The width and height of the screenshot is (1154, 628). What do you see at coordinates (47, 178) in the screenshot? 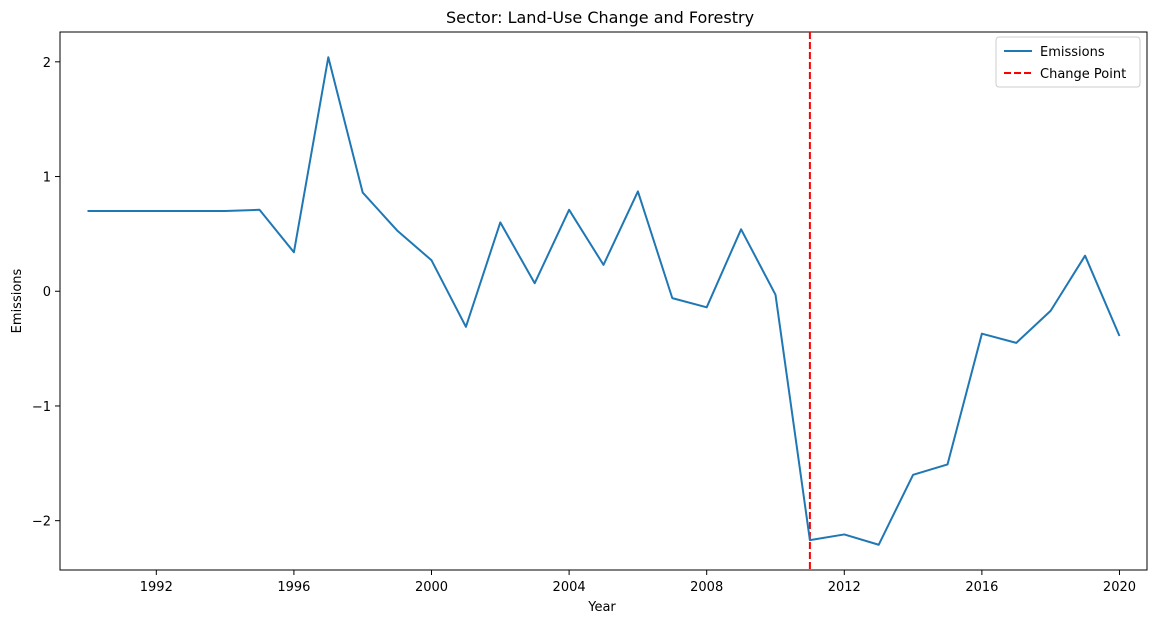
I see `y-tick-label: 1` at bounding box center [47, 178].